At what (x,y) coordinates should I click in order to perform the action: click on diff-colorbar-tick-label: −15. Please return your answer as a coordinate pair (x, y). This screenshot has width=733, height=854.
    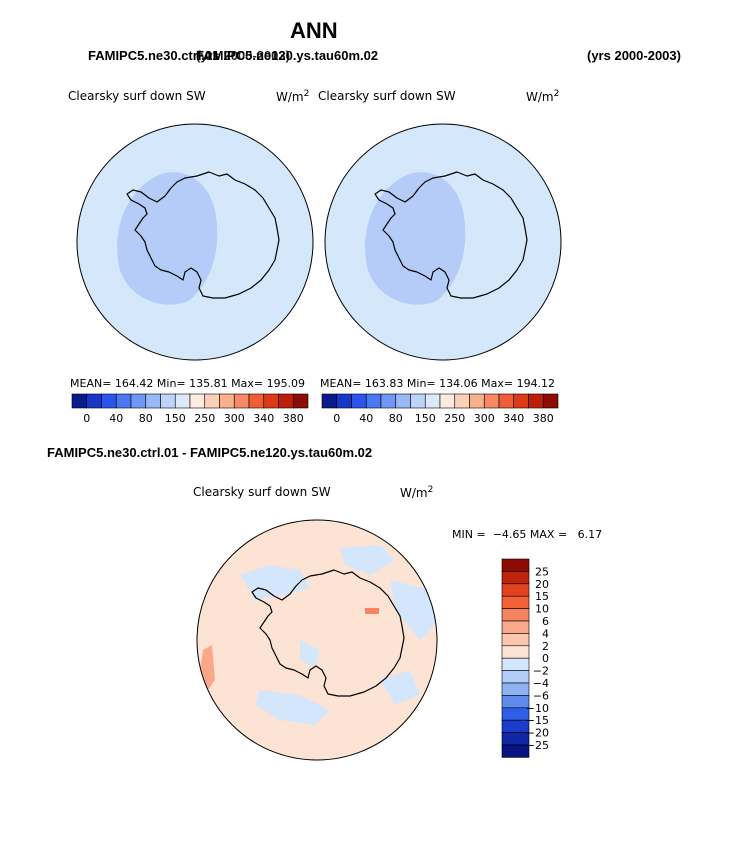
    Looking at the image, I should click on (537, 720).